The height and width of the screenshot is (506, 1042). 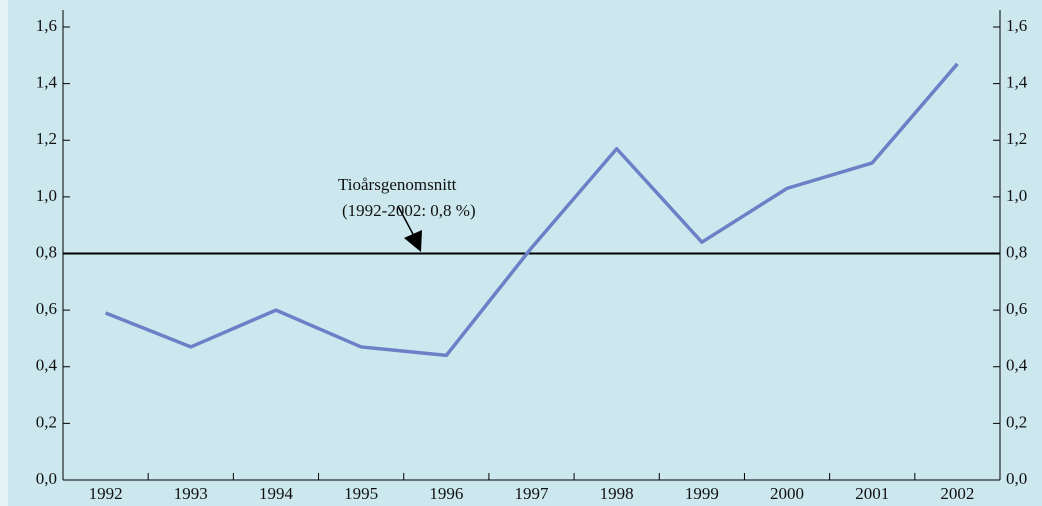 I want to click on arrow-head, so click(x=413, y=241).